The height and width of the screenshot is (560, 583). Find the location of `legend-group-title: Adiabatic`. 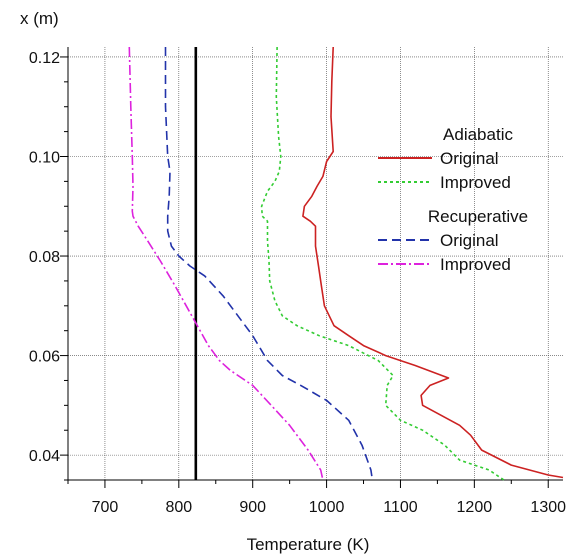

legend-group-title: Adiabatic is located at coordinates (478, 134).